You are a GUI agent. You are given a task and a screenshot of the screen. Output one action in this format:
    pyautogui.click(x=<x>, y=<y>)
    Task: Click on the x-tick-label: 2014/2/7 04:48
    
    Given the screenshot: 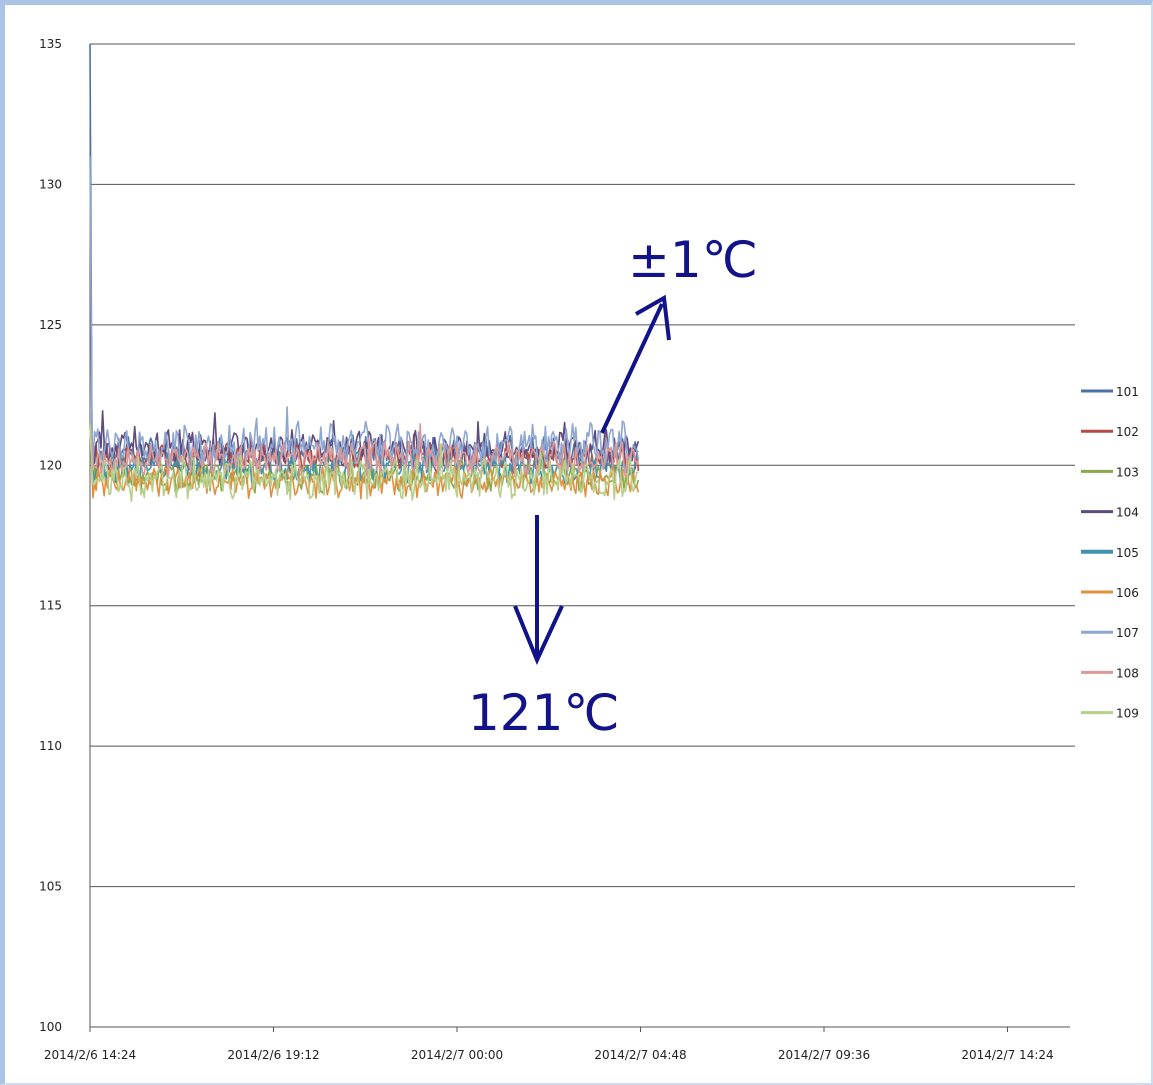 What is the action you would take?
    pyautogui.click(x=640, y=1055)
    